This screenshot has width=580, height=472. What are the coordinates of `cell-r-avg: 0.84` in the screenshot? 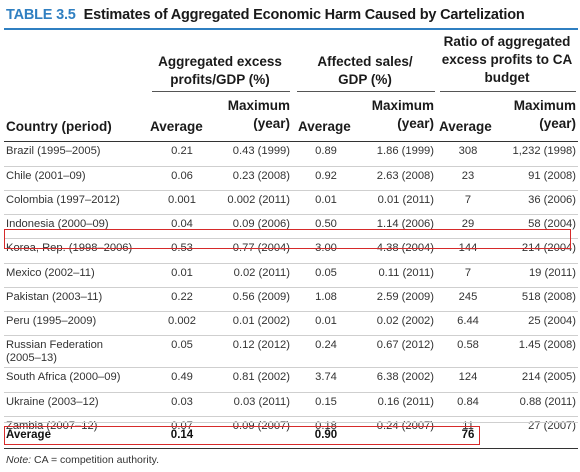 It's located at (468, 402).